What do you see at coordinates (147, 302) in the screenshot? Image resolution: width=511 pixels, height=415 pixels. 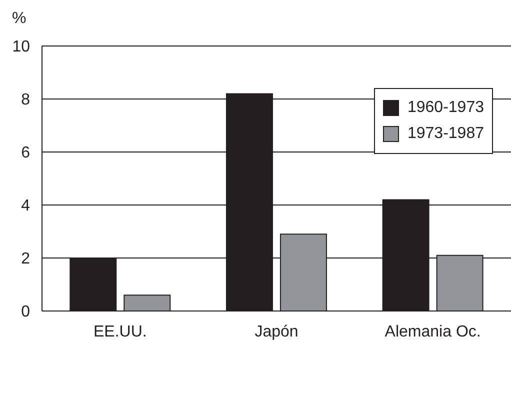 I see `bar` at bounding box center [147, 302].